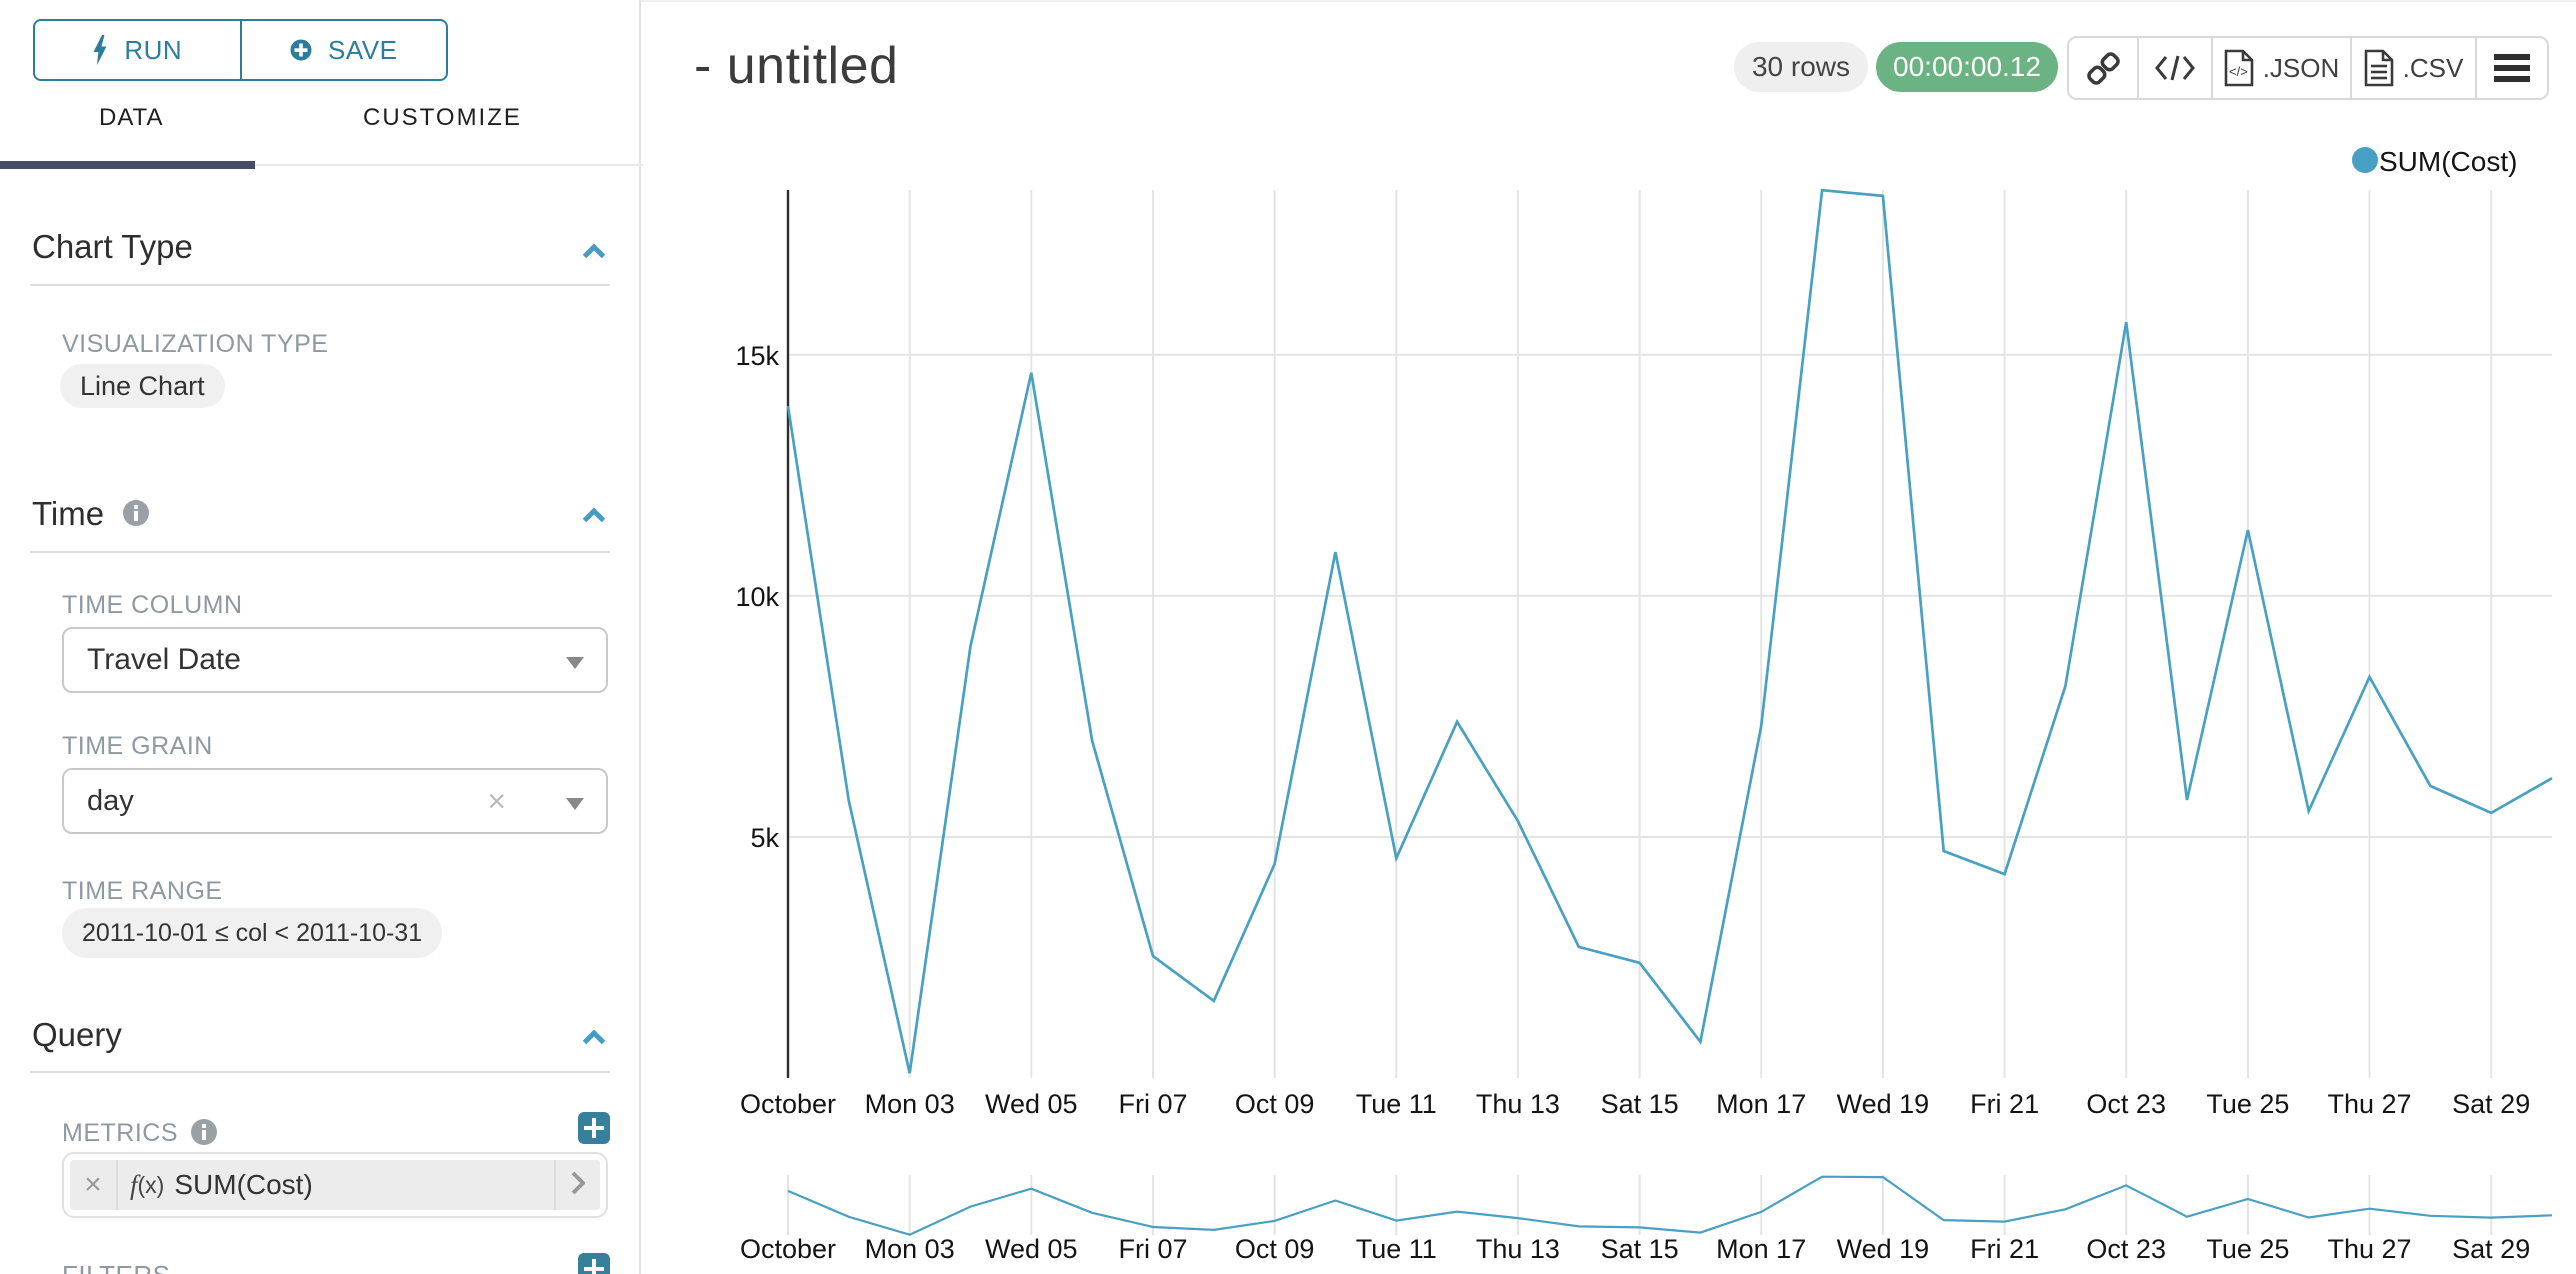  What do you see at coordinates (764, 838) in the screenshot?
I see `svg-text: 5k` at bounding box center [764, 838].